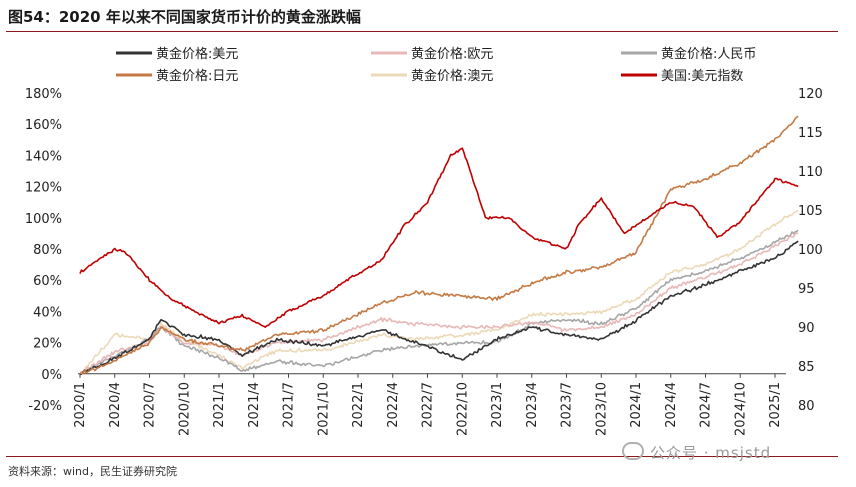 The height and width of the screenshot is (487, 856). Describe the element at coordinates (671, 405) in the screenshot. I see `x-tick-label: 2024/4` at that location.